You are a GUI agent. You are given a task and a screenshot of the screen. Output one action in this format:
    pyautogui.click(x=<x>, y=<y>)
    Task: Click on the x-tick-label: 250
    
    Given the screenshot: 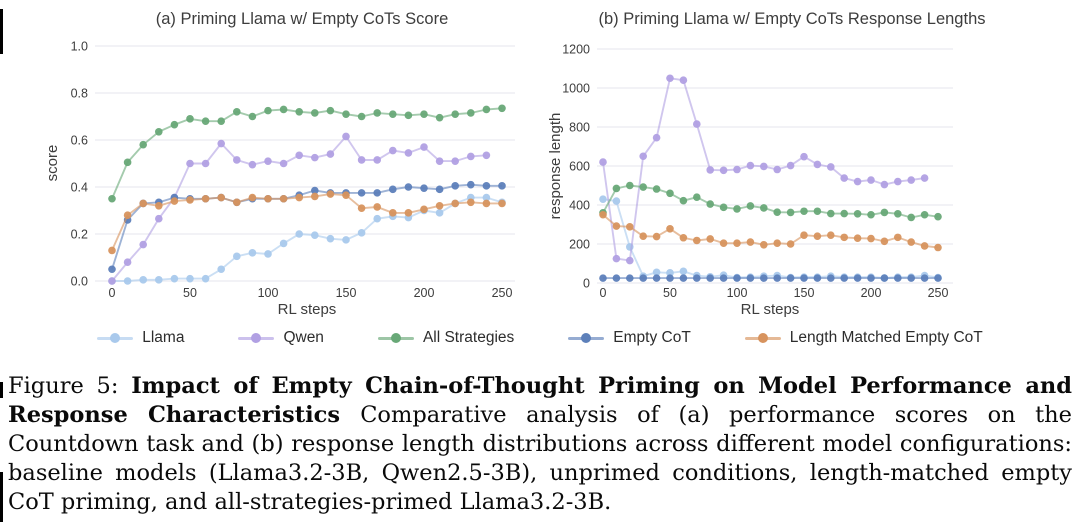 What is the action you would take?
    pyautogui.click(x=502, y=293)
    